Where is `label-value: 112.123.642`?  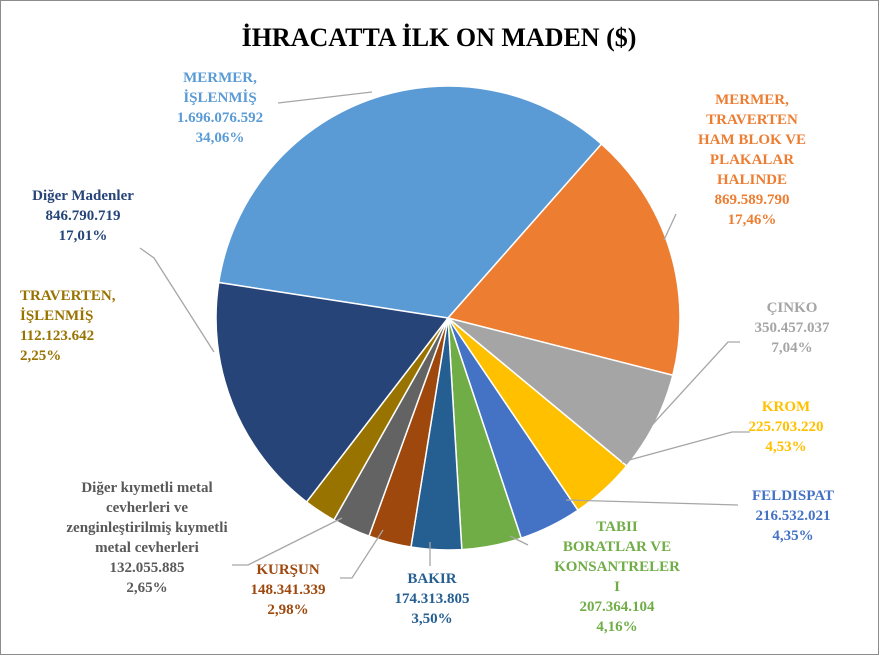 label-value: 112.123.642 is located at coordinates (57, 336).